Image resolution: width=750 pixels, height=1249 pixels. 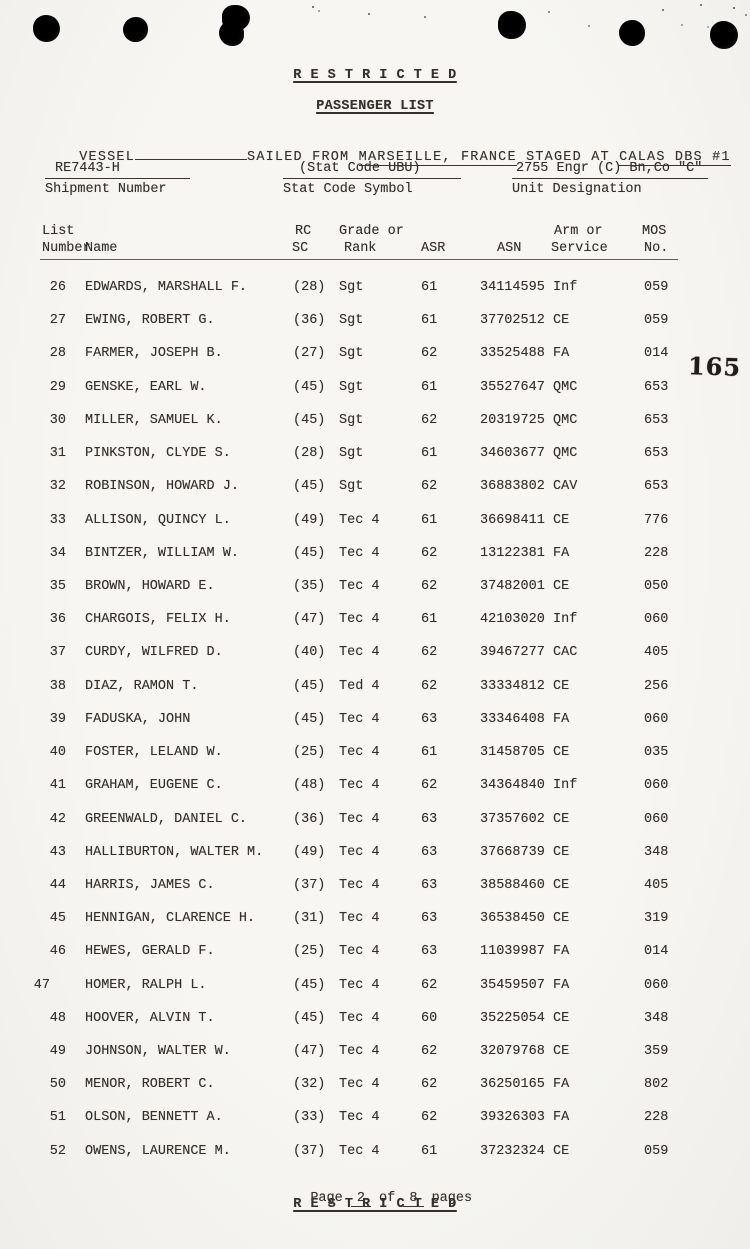 What do you see at coordinates (303, 231) in the screenshot?
I see `col-header-rc: RC` at bounding box center [303, 231].